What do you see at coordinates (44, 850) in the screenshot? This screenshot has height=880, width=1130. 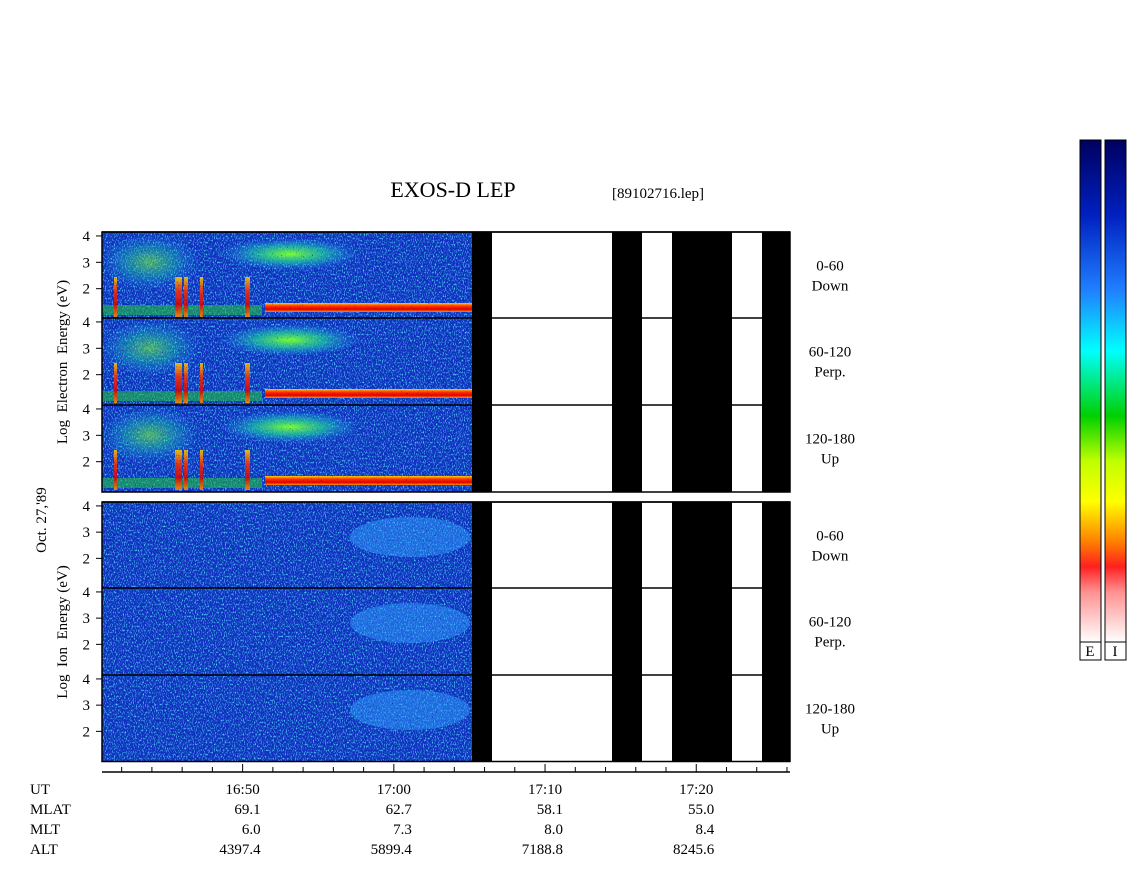 I see `ephemeris-name: ALT` at bounding box center [44, 850].